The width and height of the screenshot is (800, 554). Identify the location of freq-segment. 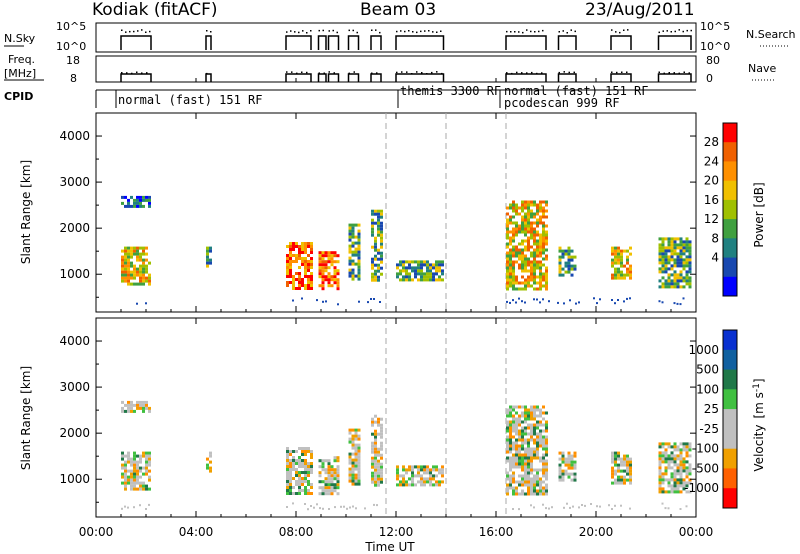
(567, 77).